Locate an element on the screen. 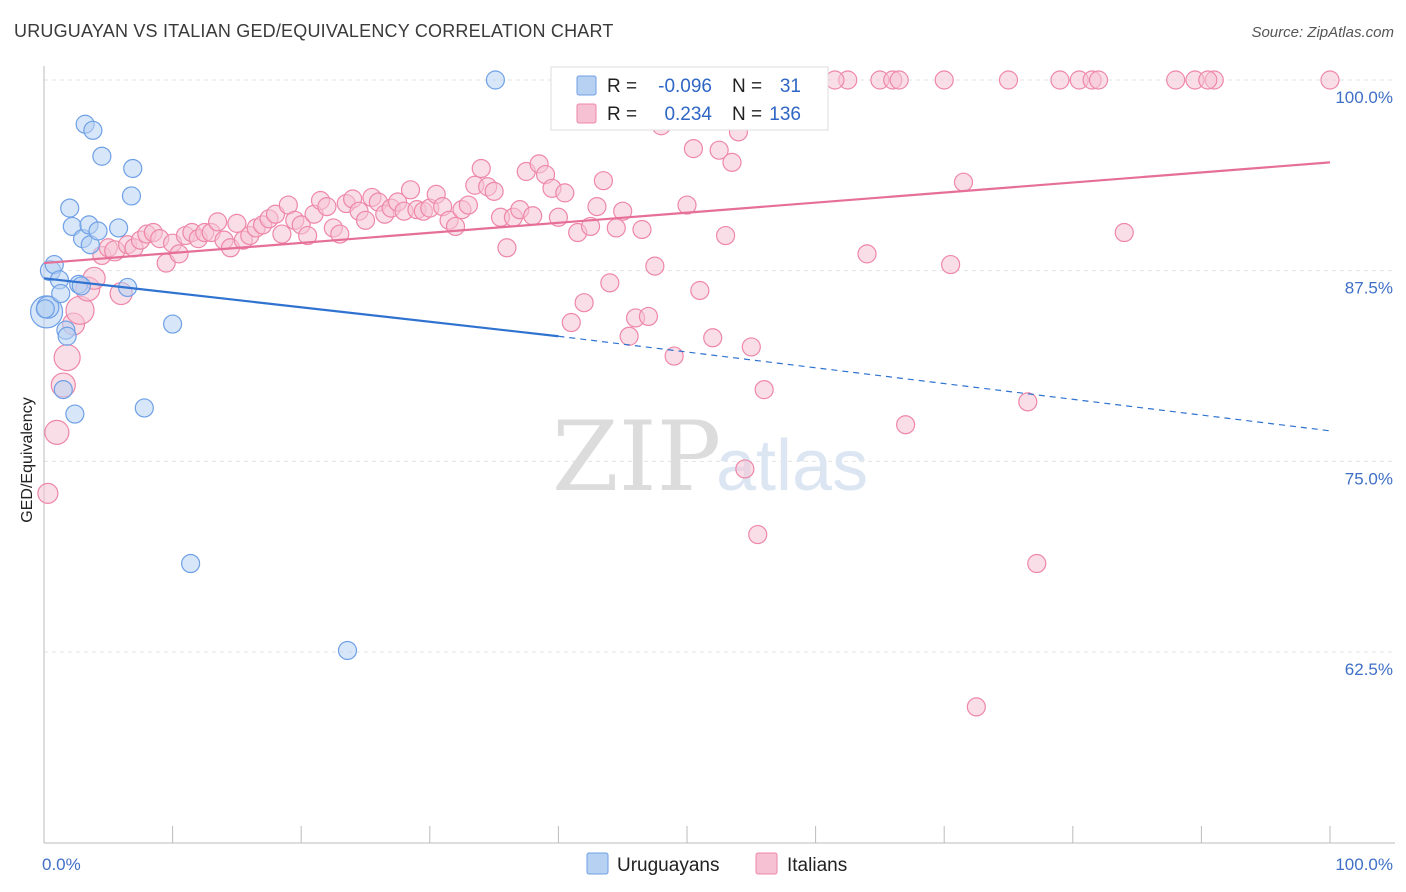 This screenshot has width=1406, height=892. y-tick-label: 100.0% is located at coordinates (1364, 97).